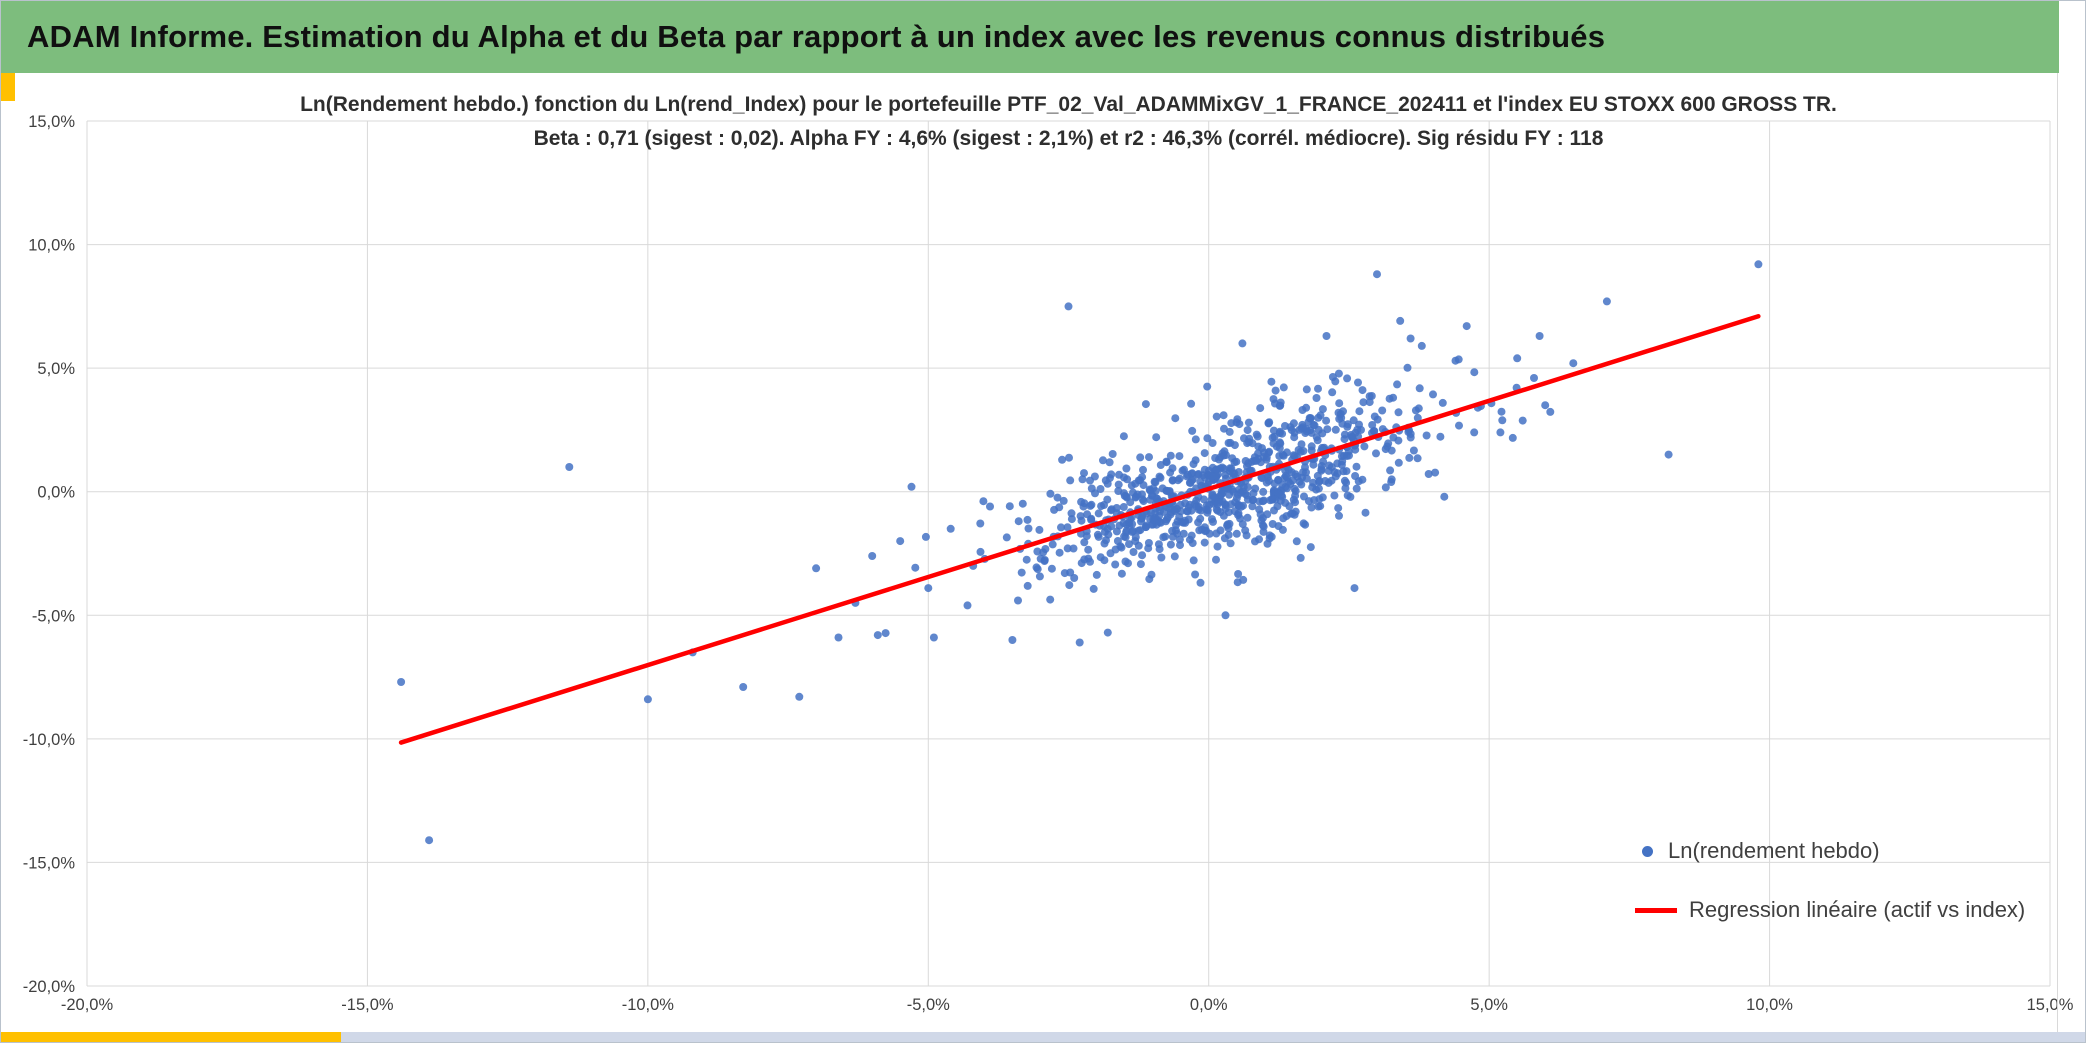  What do you see at coordinates (2057, 552) in the screenshot?
I see `chart-object-border` at bounding box center [2057, 552].